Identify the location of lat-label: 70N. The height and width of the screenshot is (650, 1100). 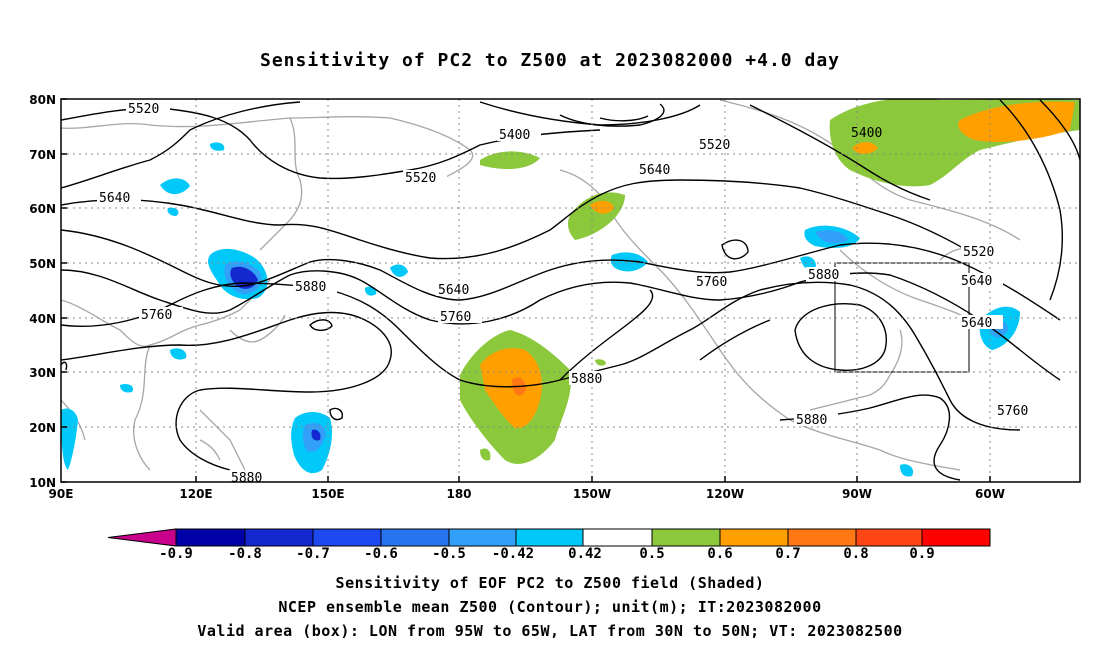
(42, 155).